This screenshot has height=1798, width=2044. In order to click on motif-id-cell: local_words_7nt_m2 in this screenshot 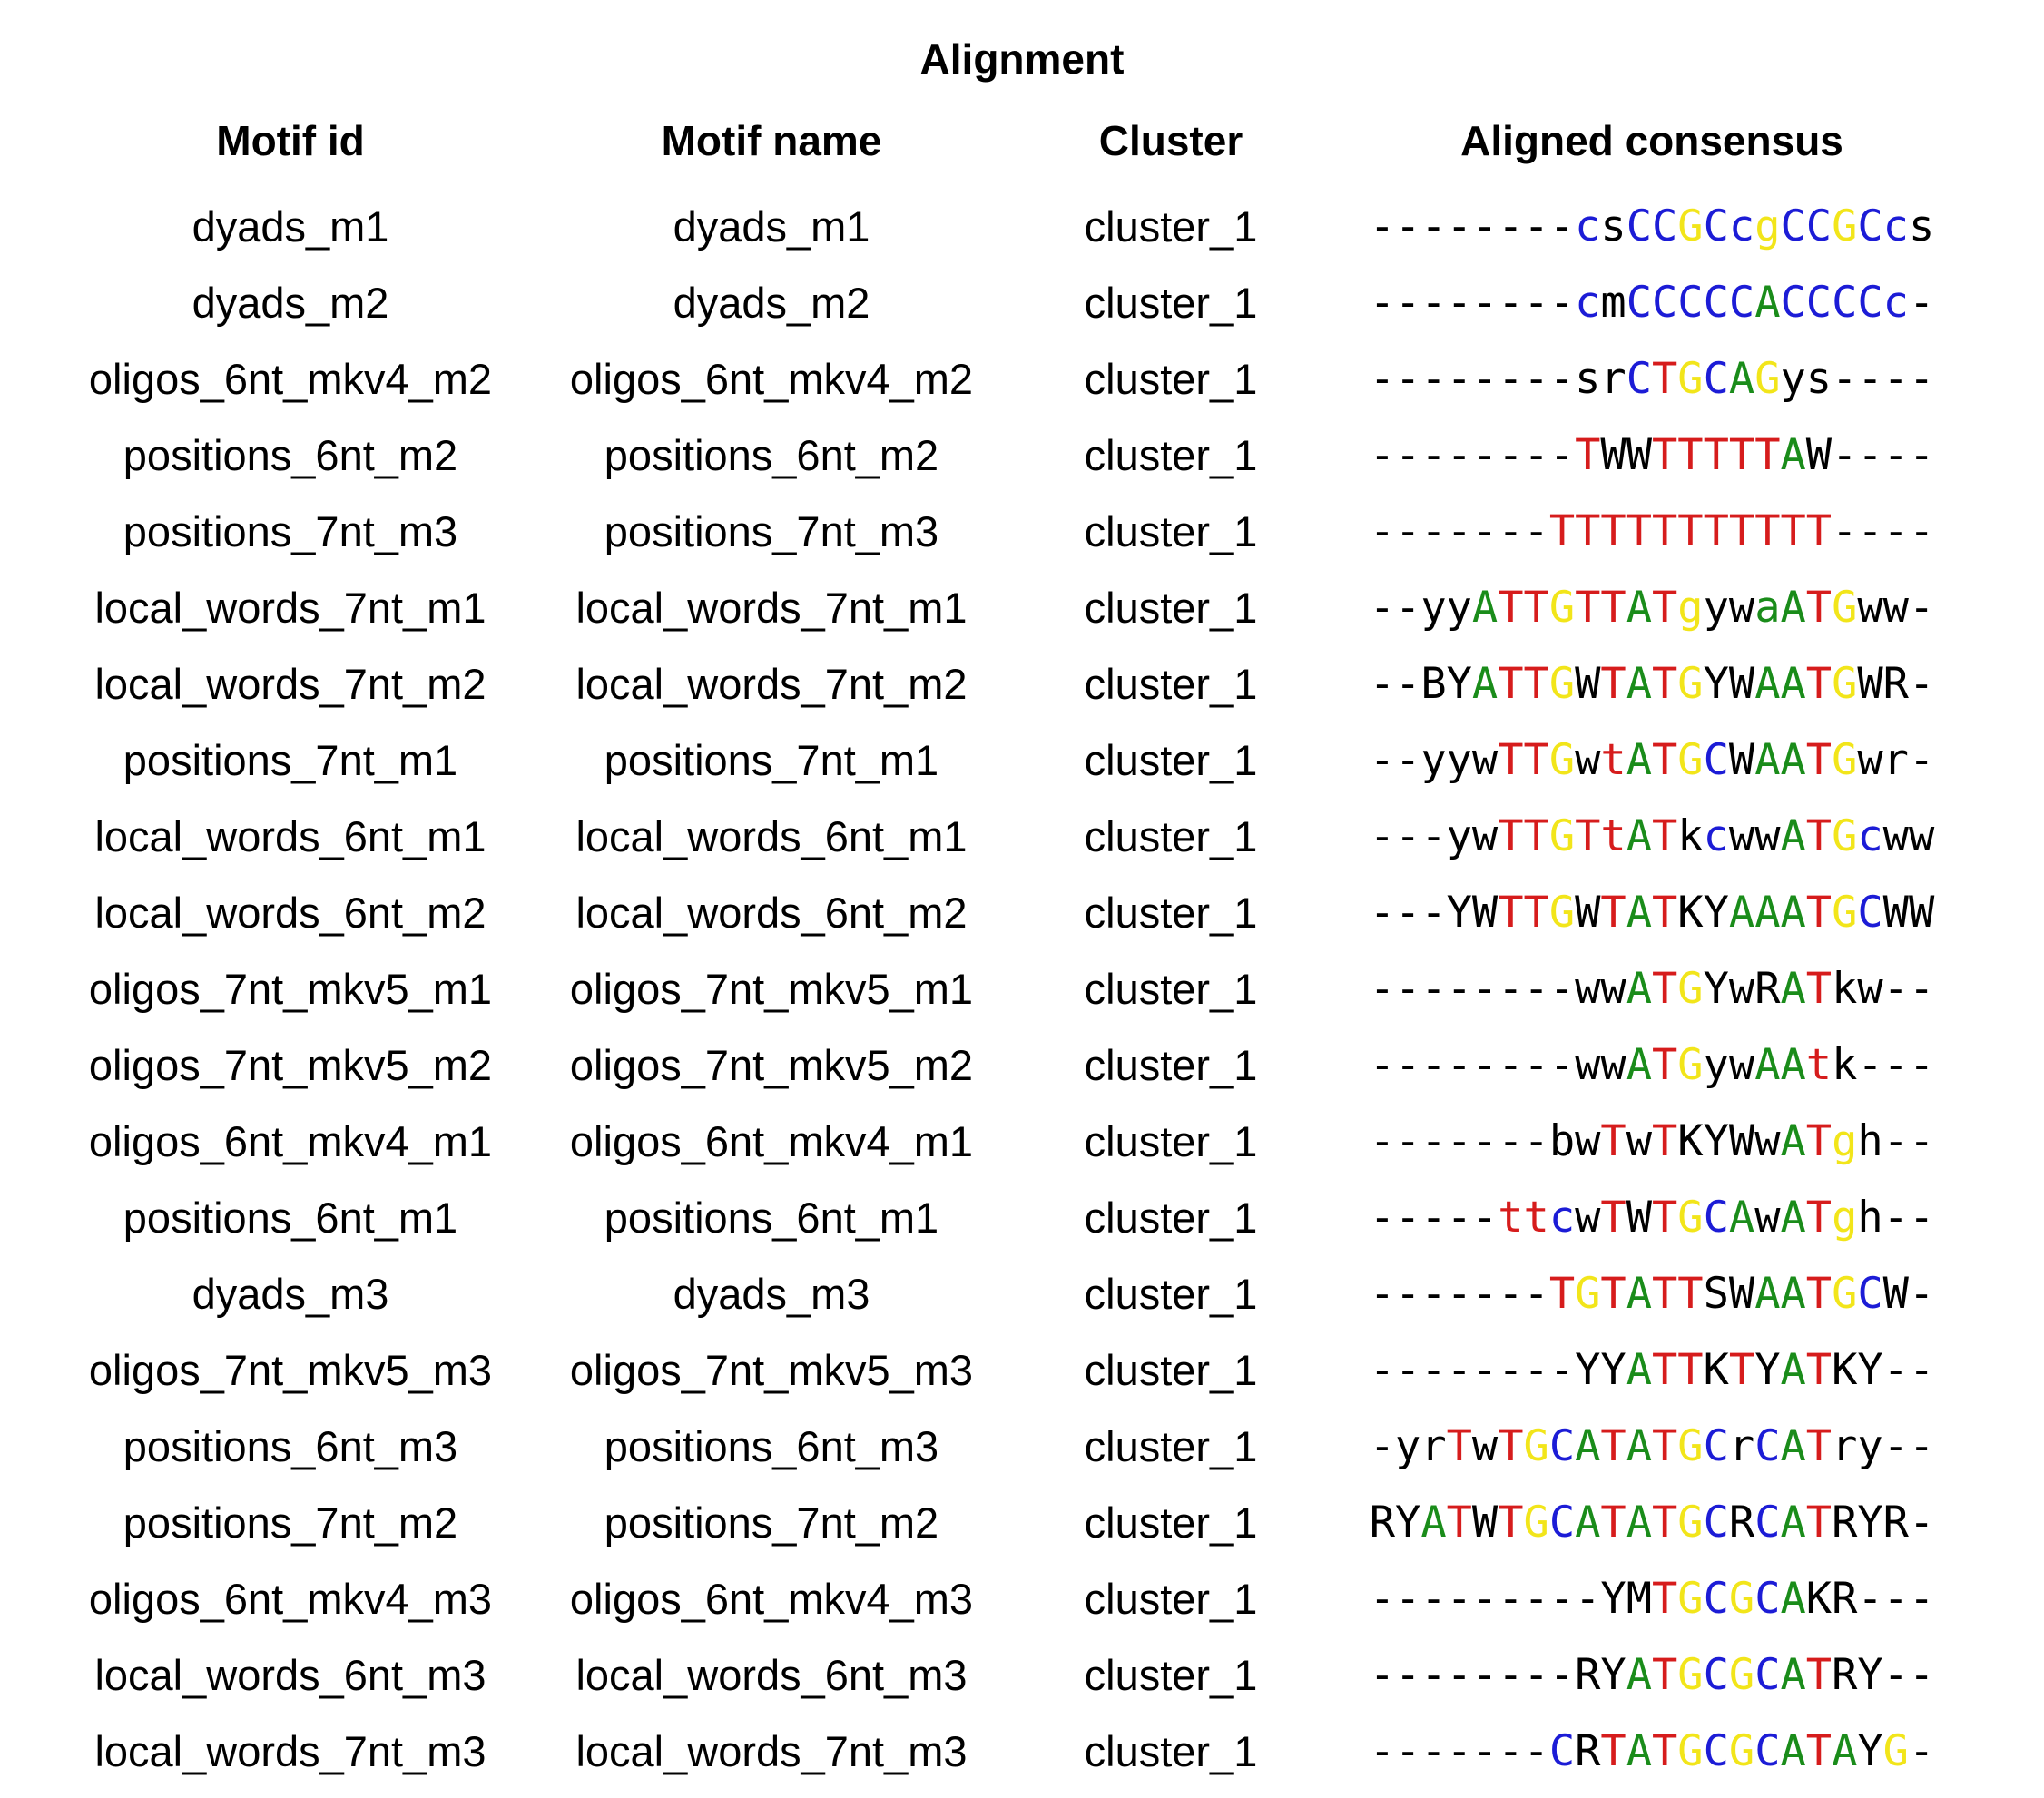, I will do `click(290, 684)`.